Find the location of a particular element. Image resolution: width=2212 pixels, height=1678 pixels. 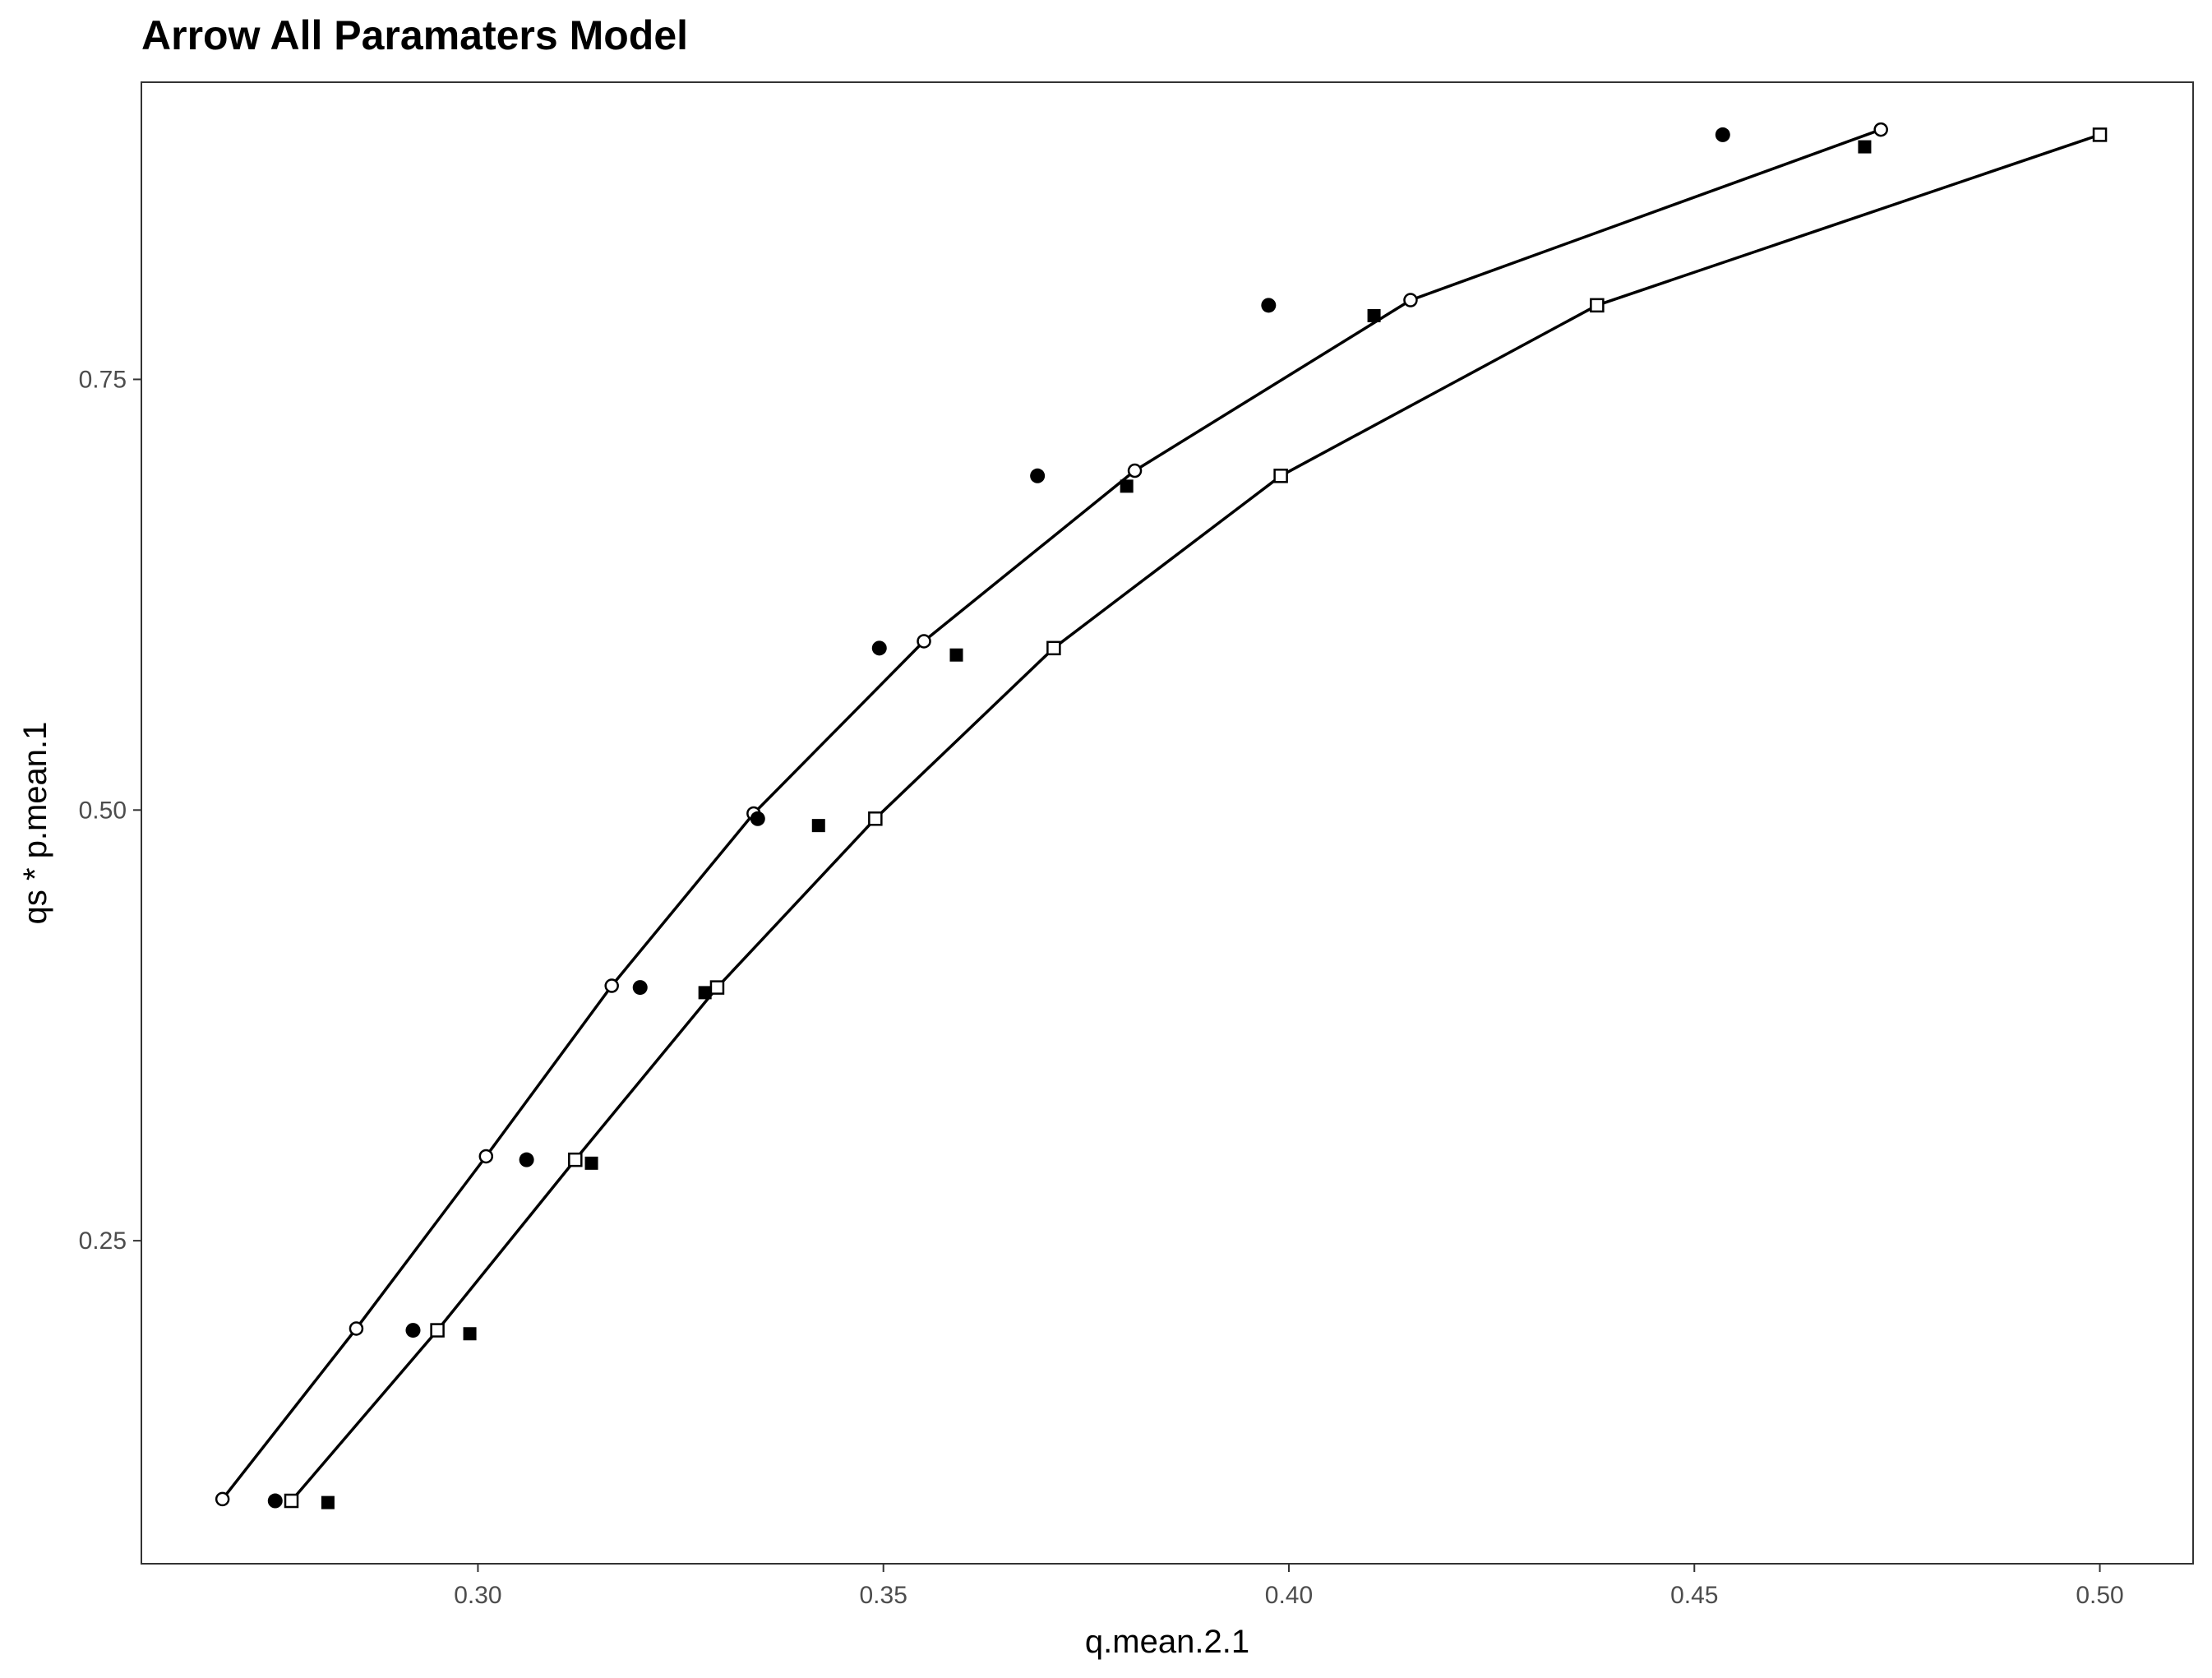

x-tick-label: 0.45 is located at coordinates (1694, 1595).